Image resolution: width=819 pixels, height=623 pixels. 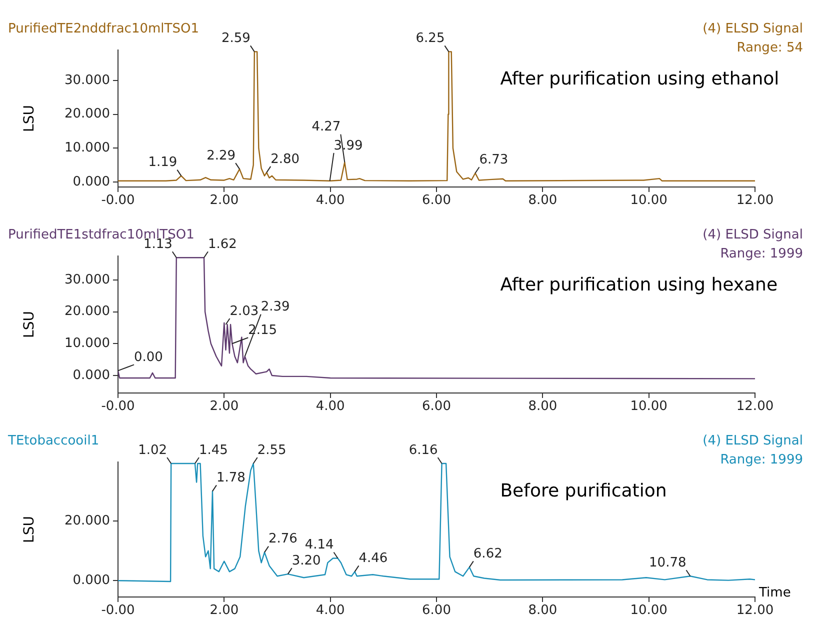 I want to click on annotation: 0.00, so click(x=148, y=358).